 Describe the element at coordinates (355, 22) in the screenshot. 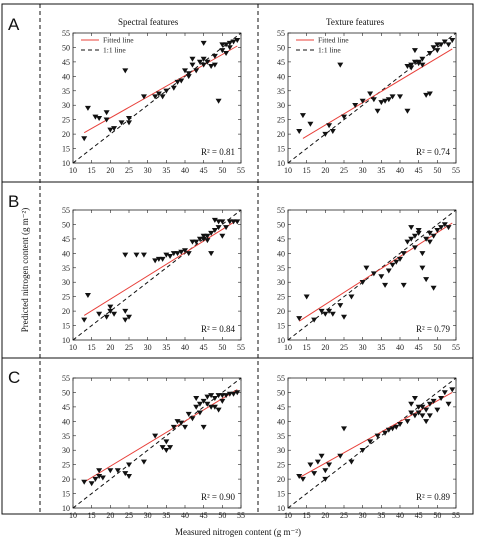

I see `column-title-texture: Texture features` at that location.